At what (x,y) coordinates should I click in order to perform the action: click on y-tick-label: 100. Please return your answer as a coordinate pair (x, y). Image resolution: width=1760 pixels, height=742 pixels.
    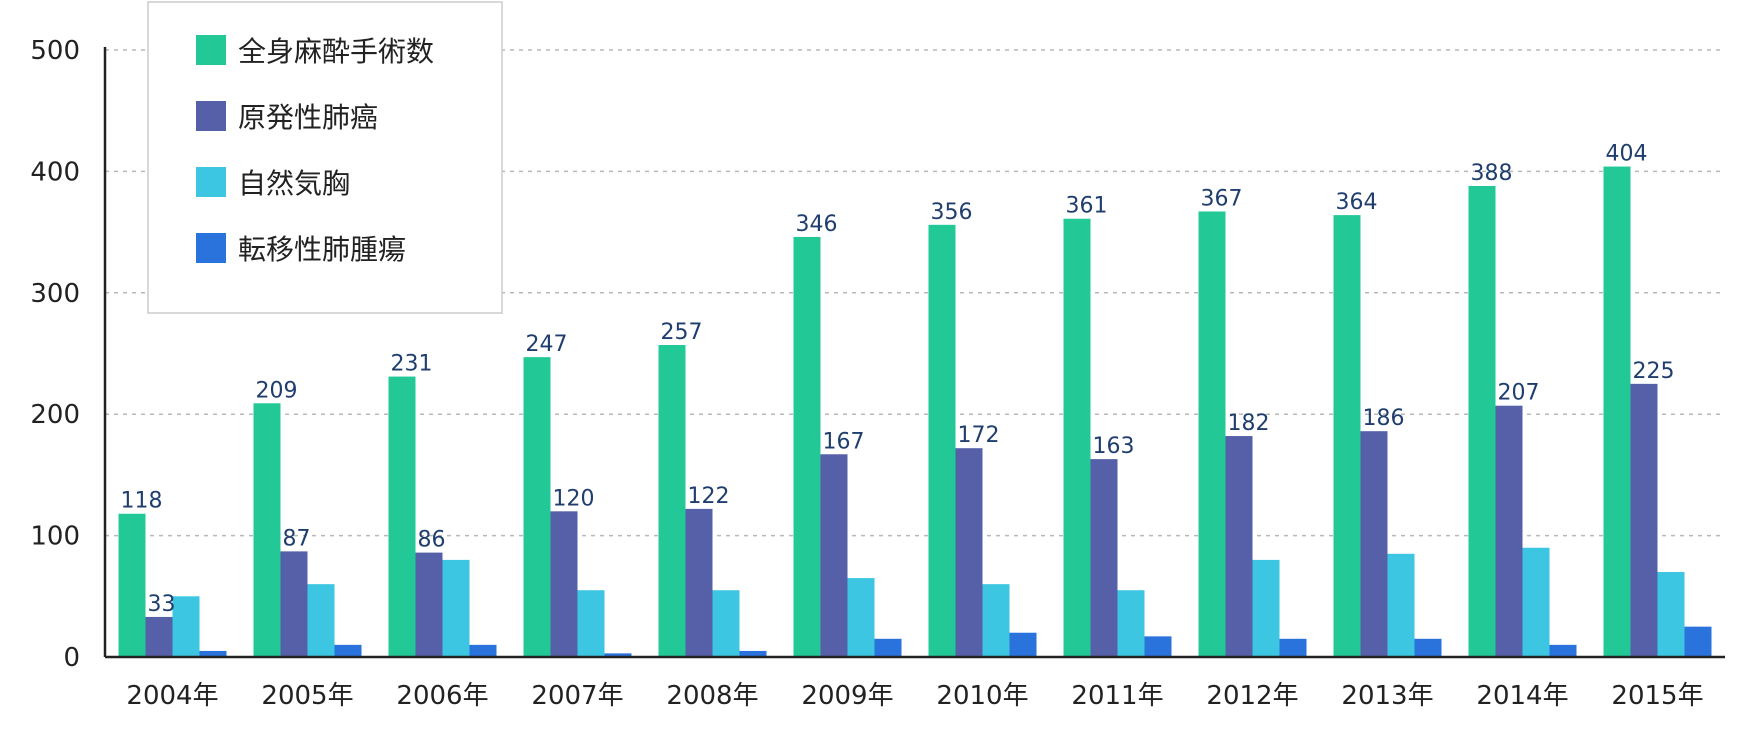
    Looking at the image, I should click on (55, 537).